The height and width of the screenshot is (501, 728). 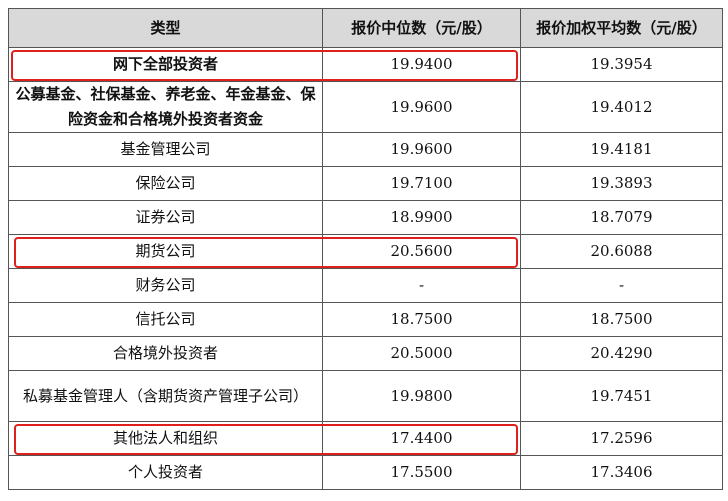 What do you see at coordinates (421, 183) in the screenshot?
I see `value-cell: 19.7100` at bounding box center [421, 183].